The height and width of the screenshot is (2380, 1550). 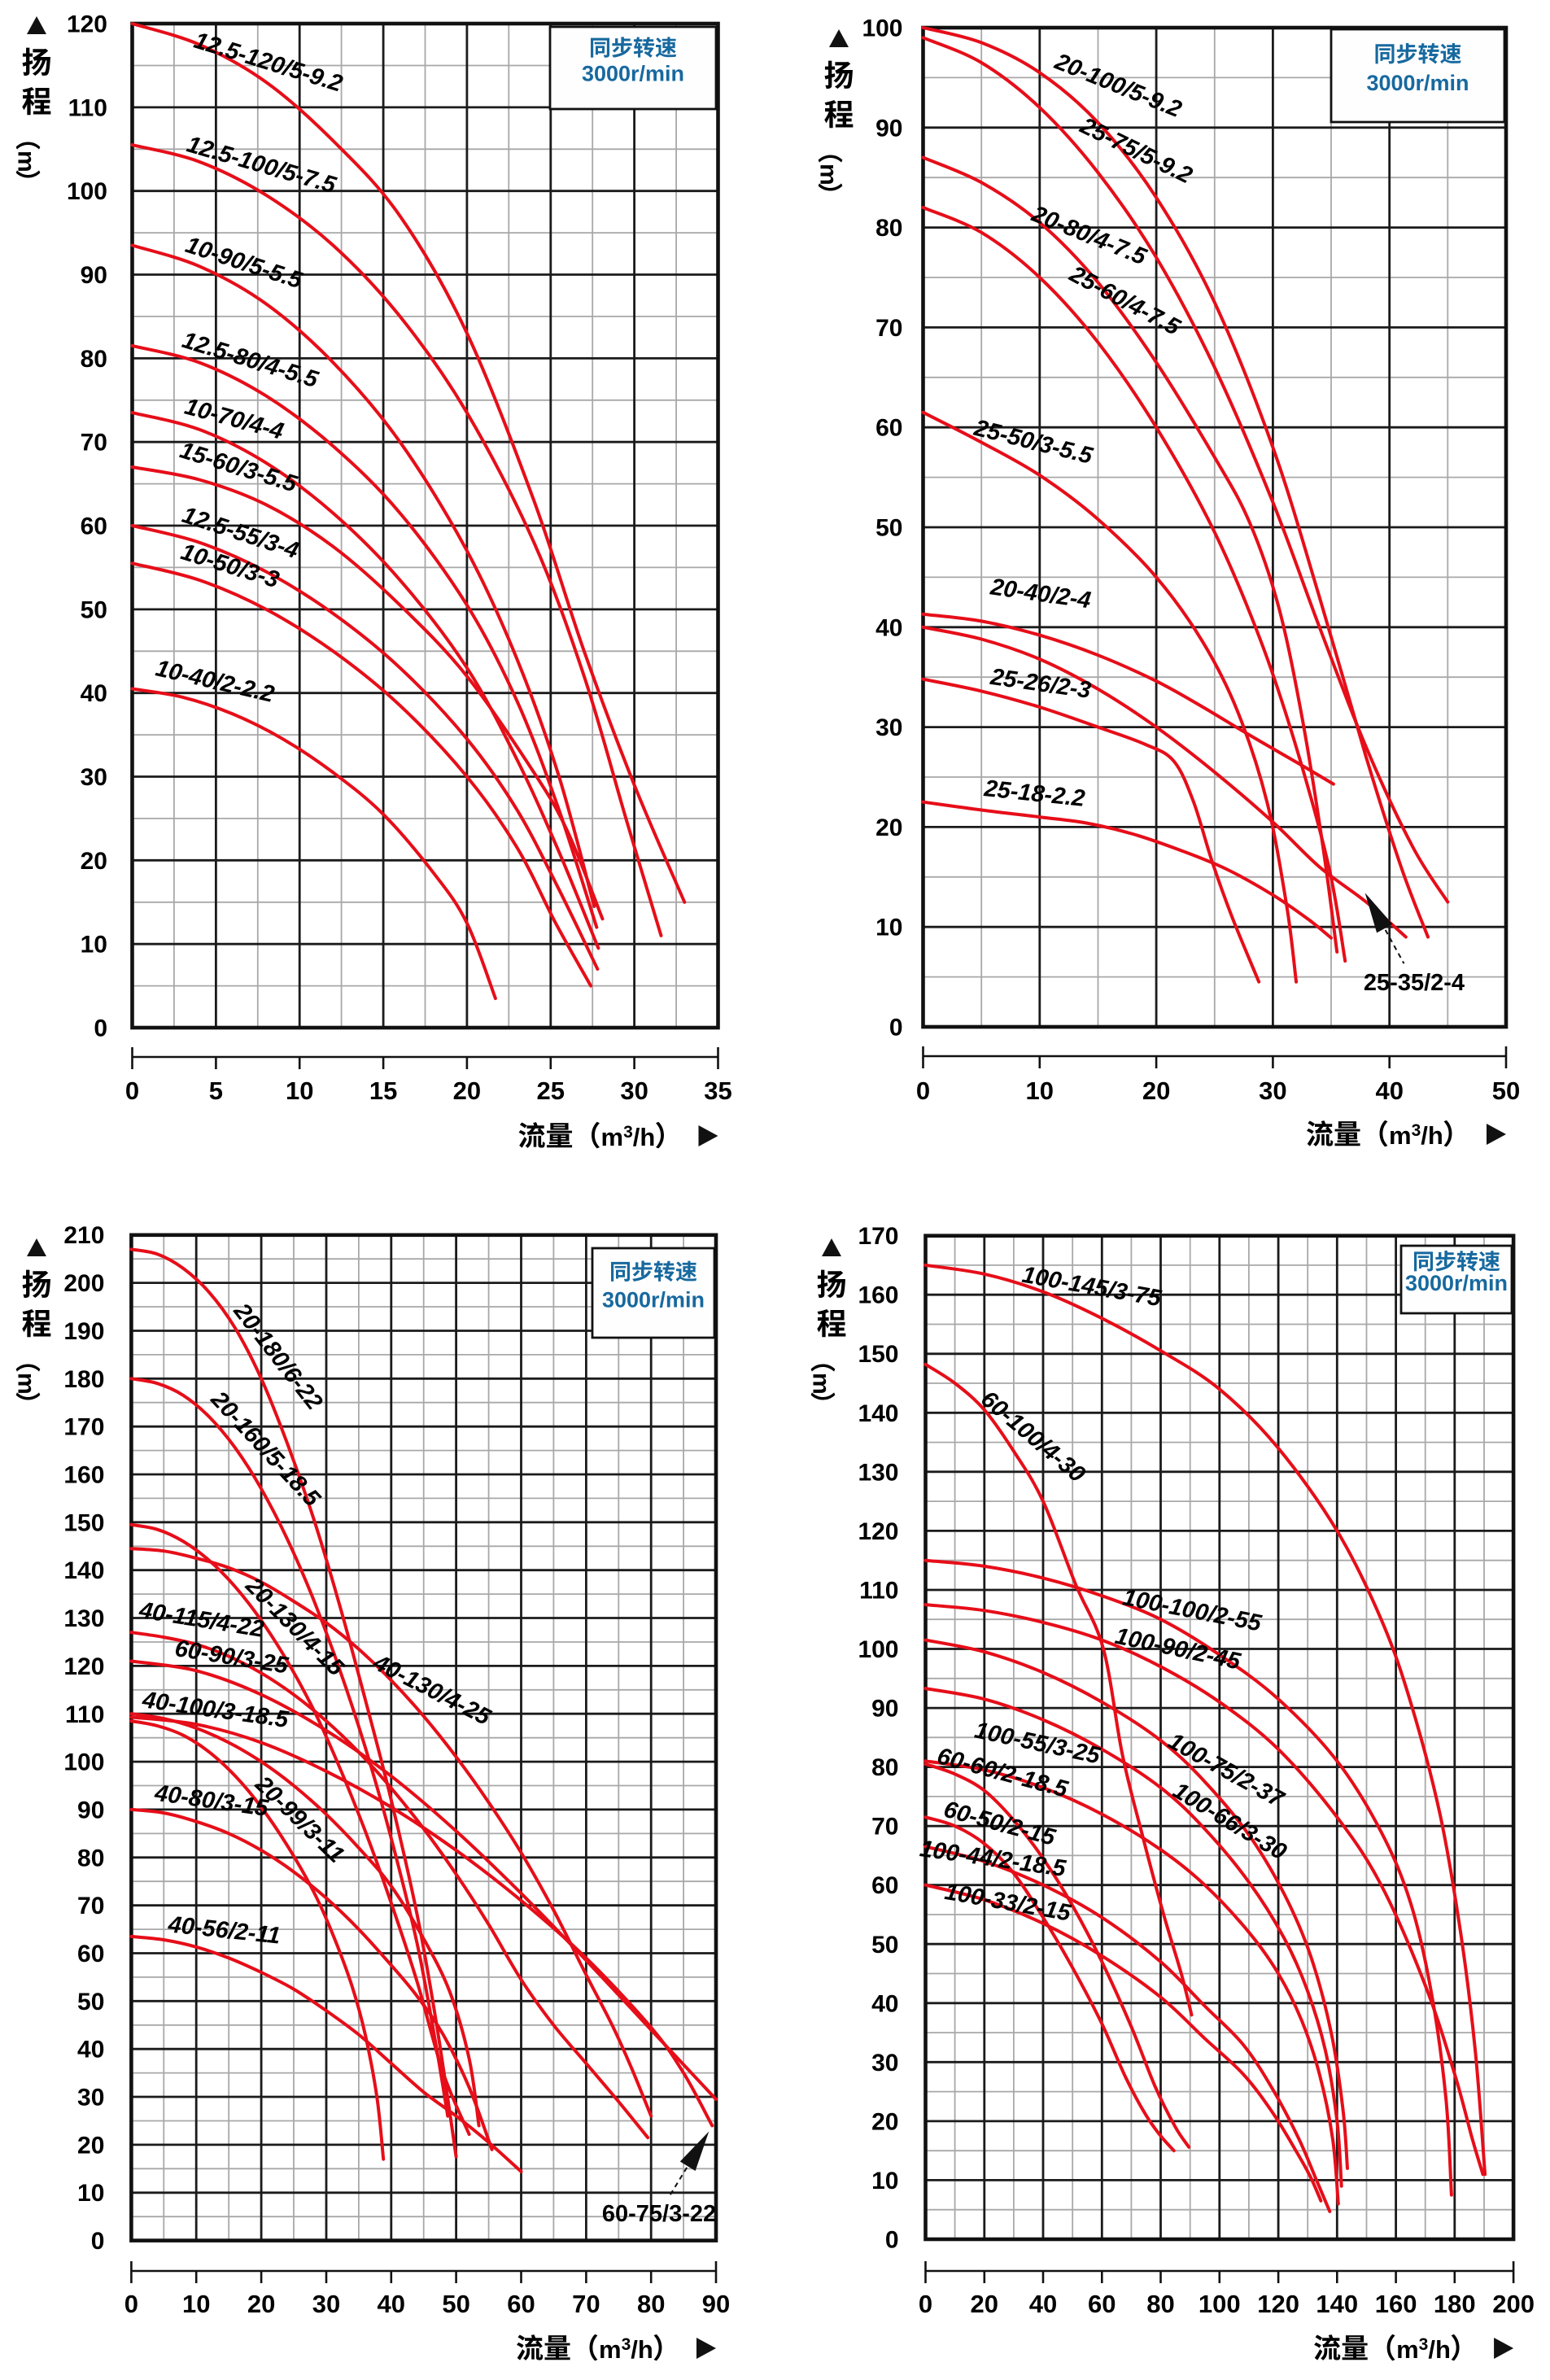 I want to click on svg-text: 25, so click(x=551, y=1090).